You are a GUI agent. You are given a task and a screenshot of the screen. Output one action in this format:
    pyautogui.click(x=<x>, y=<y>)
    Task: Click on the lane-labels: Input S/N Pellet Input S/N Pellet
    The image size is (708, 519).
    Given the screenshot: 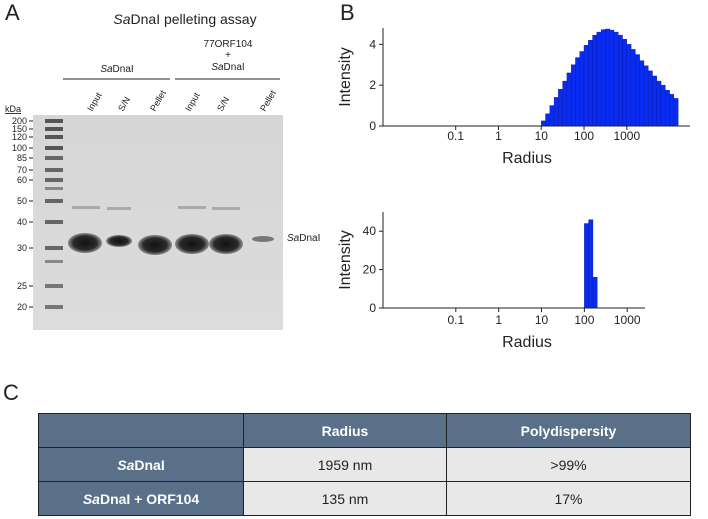 What is the action you would take?
    pyautogui.click(x=181, y=100)
    